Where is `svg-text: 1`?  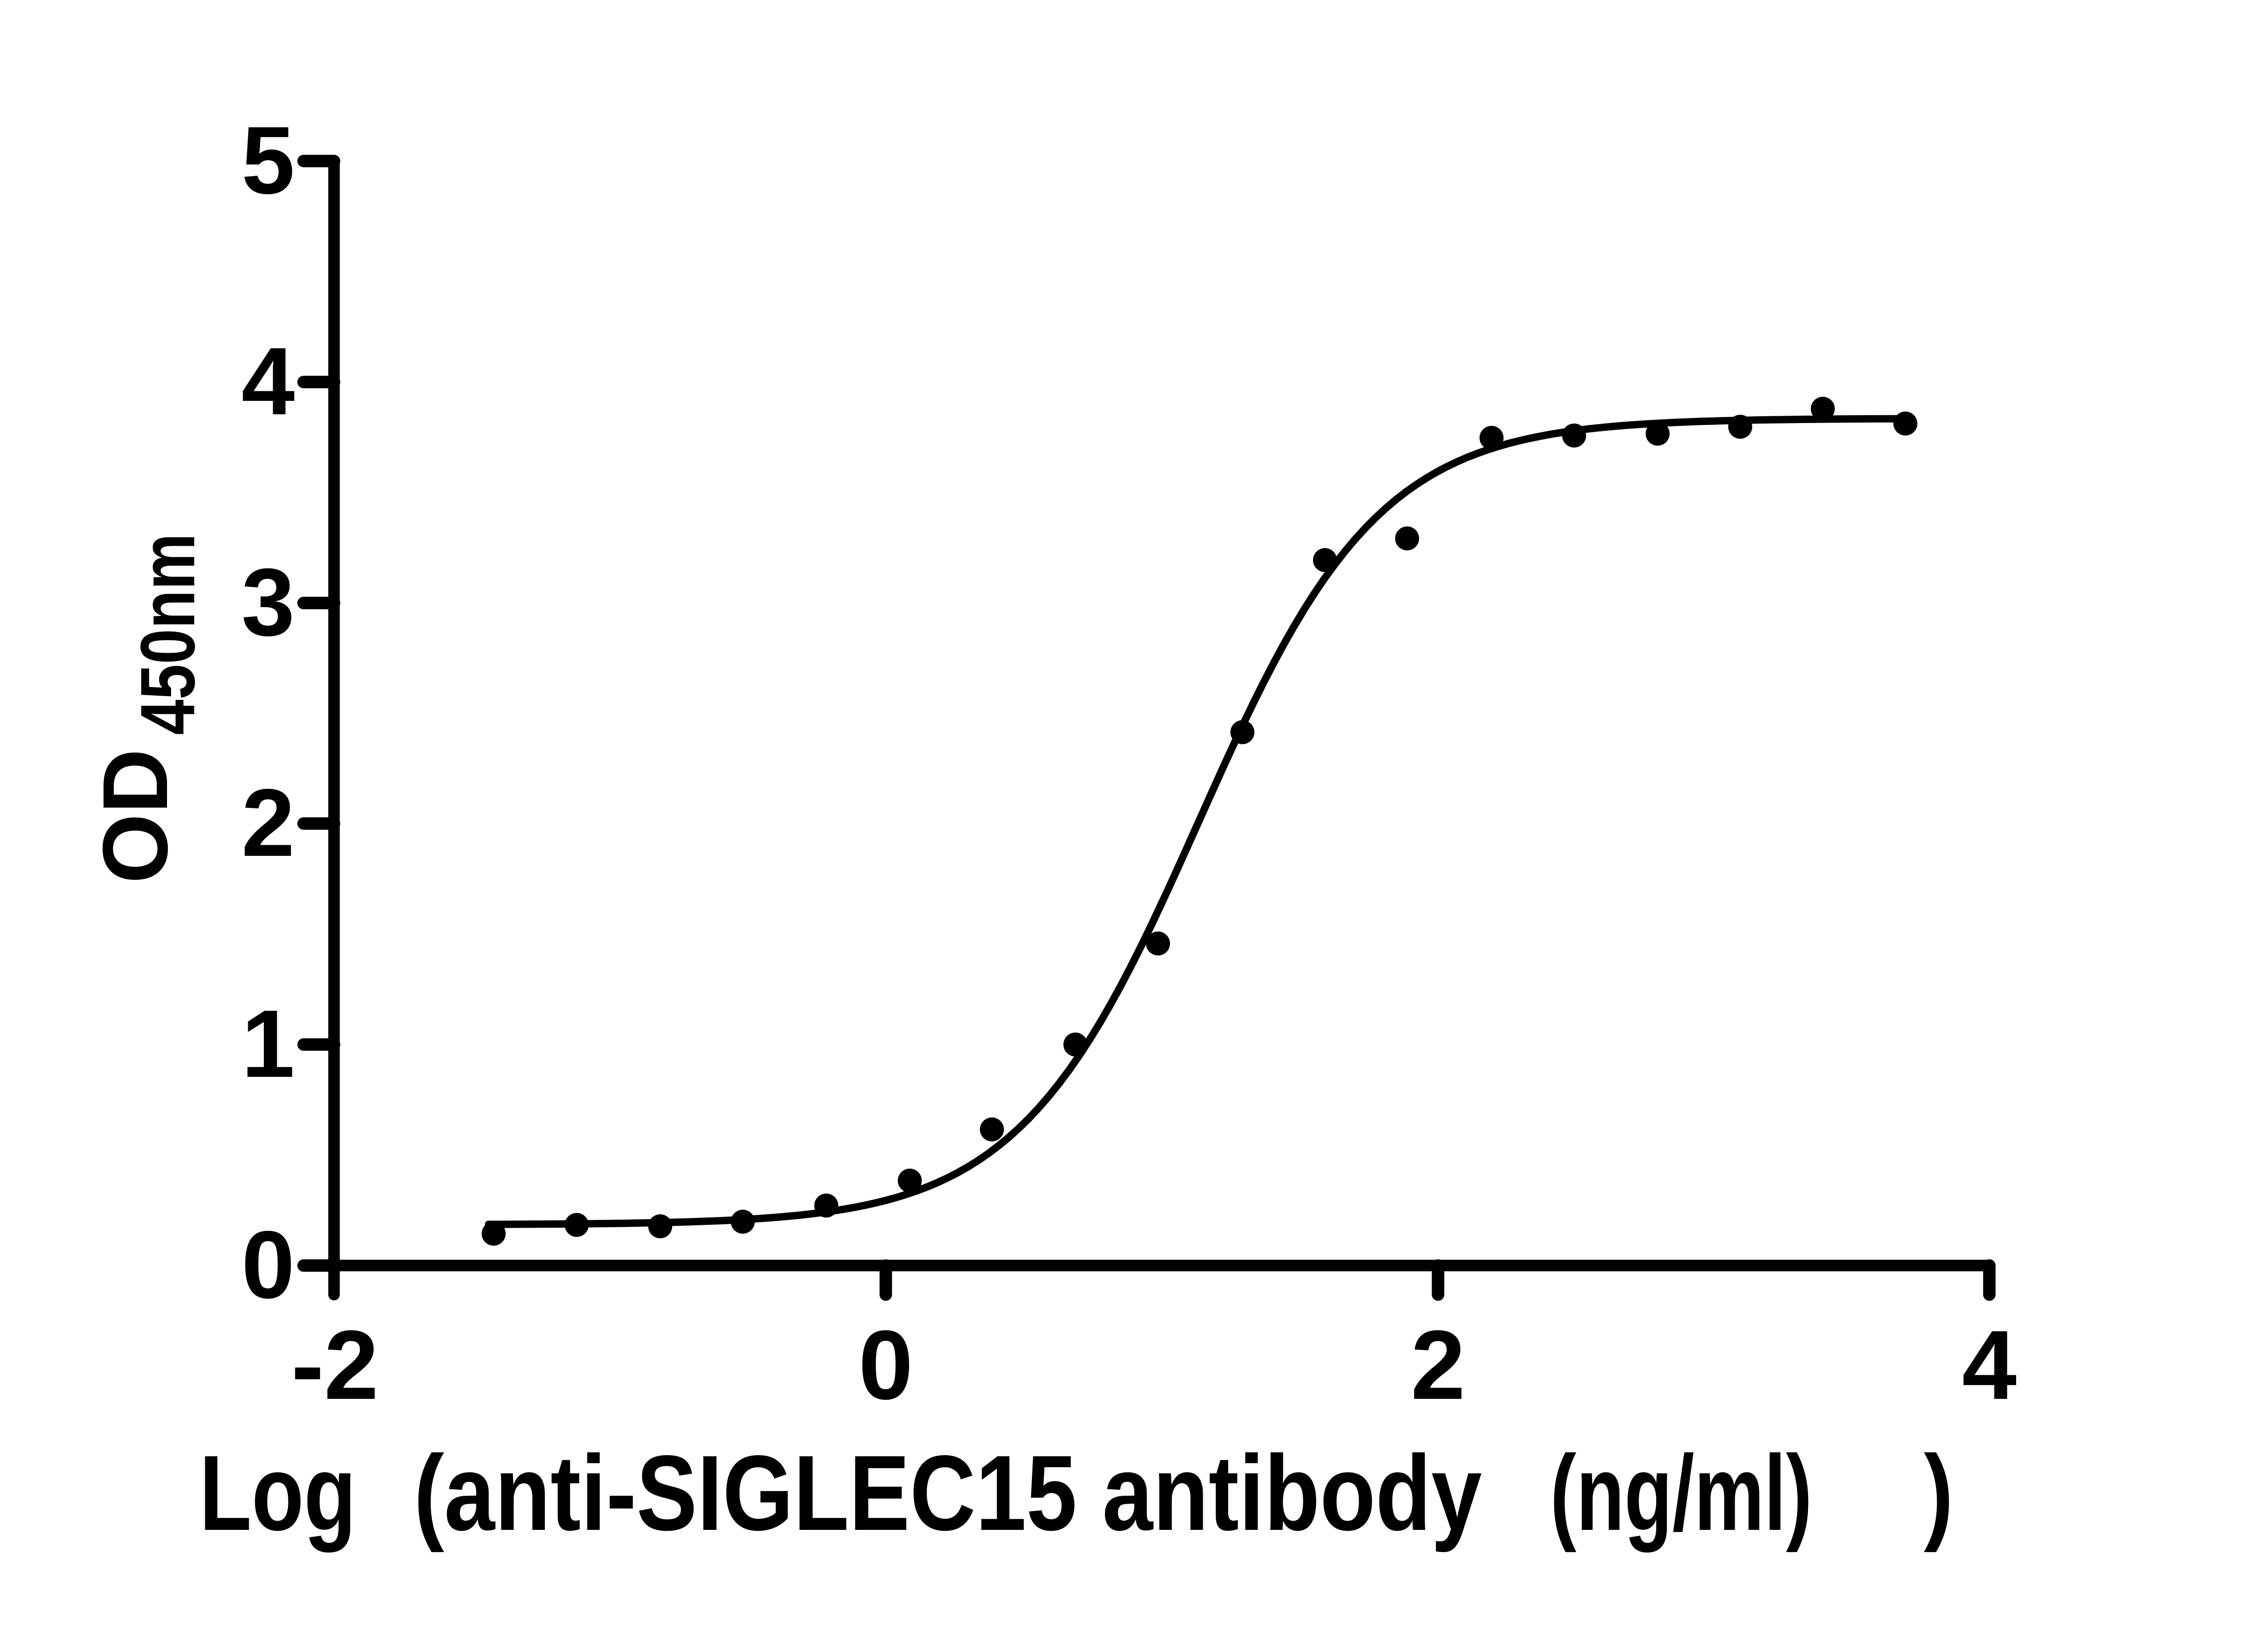 svg-text: 1 is located at coordinates (268, 1044).